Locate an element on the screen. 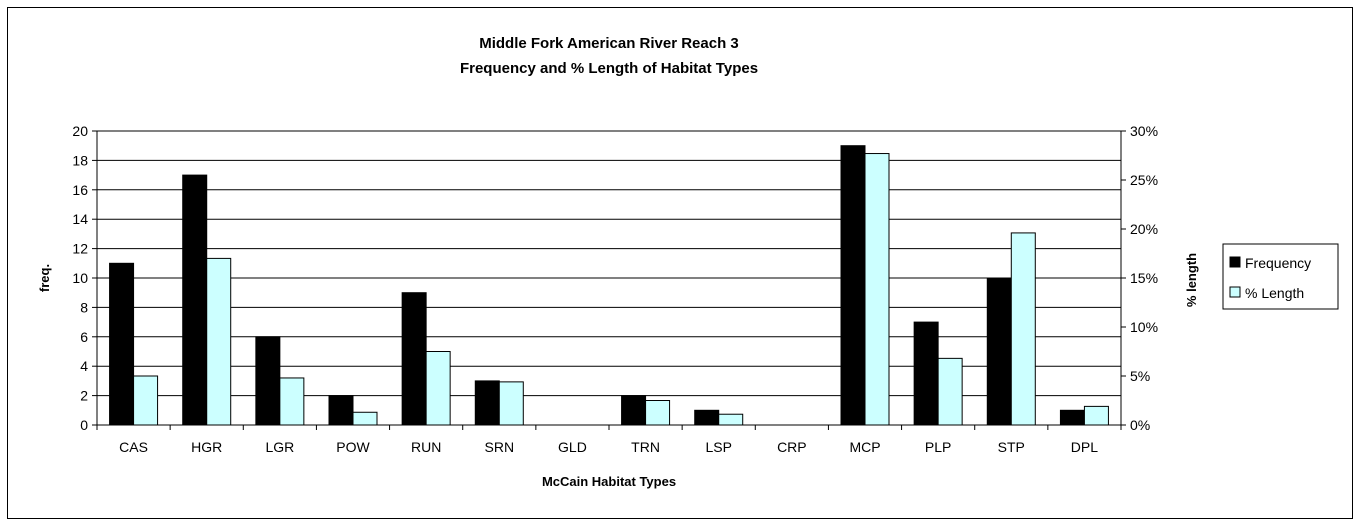  left-tick-label: 0 is located at coordinates (84, 425).